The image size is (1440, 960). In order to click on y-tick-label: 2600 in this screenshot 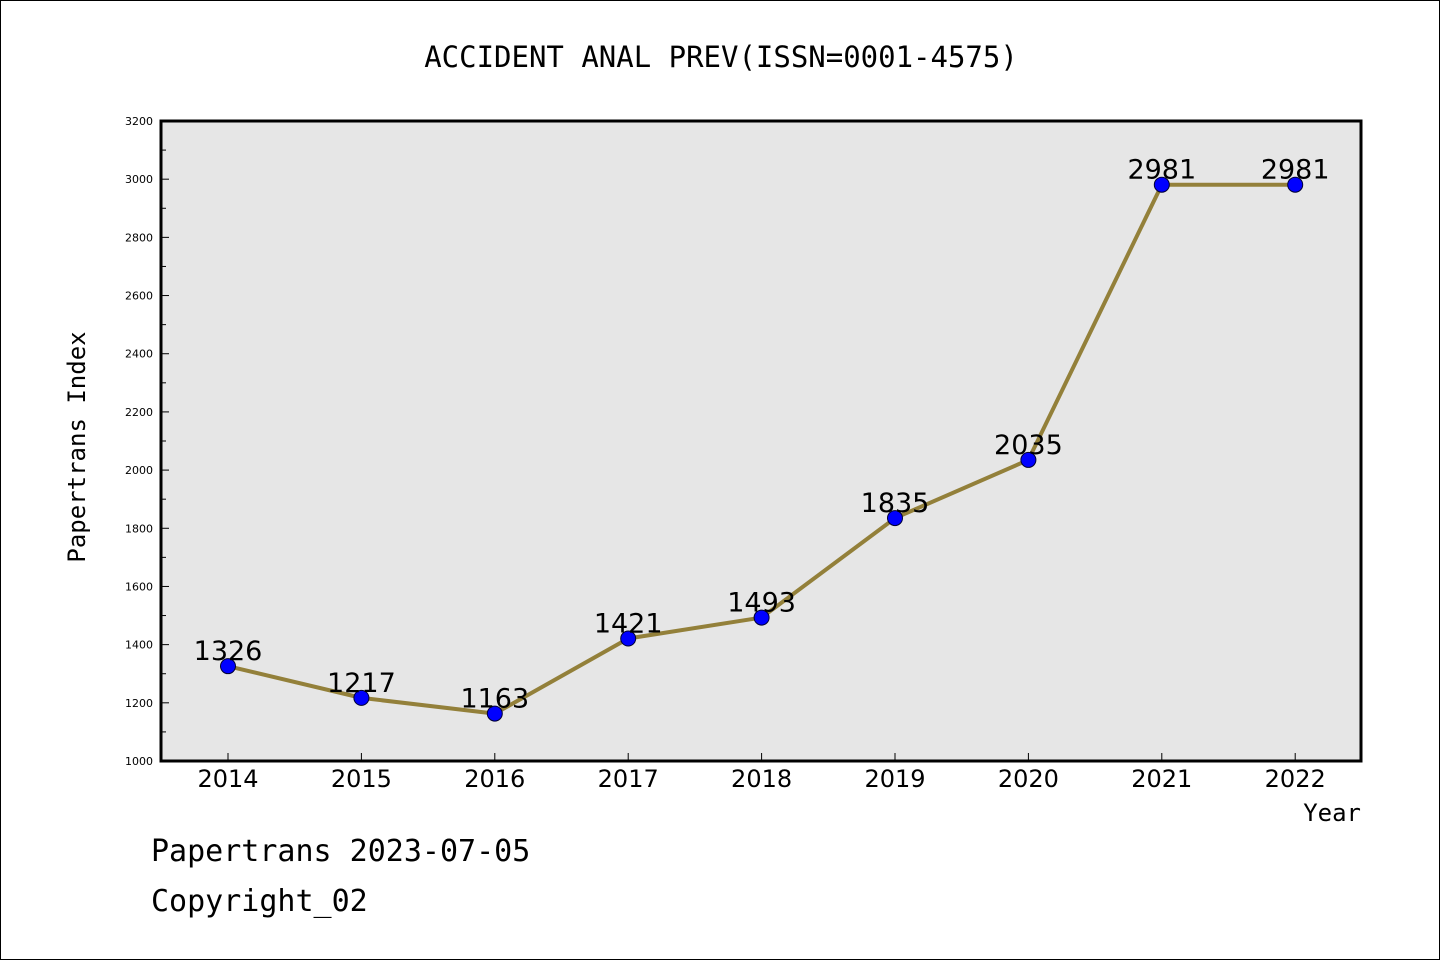, I will do `click(139, 296)`.